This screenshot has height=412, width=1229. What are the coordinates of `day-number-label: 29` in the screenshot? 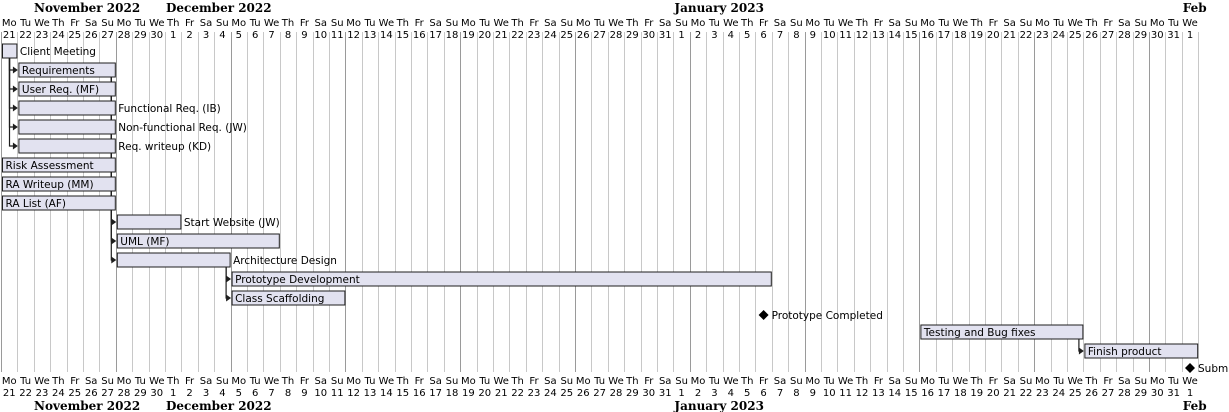 It's located at (1140, 393).